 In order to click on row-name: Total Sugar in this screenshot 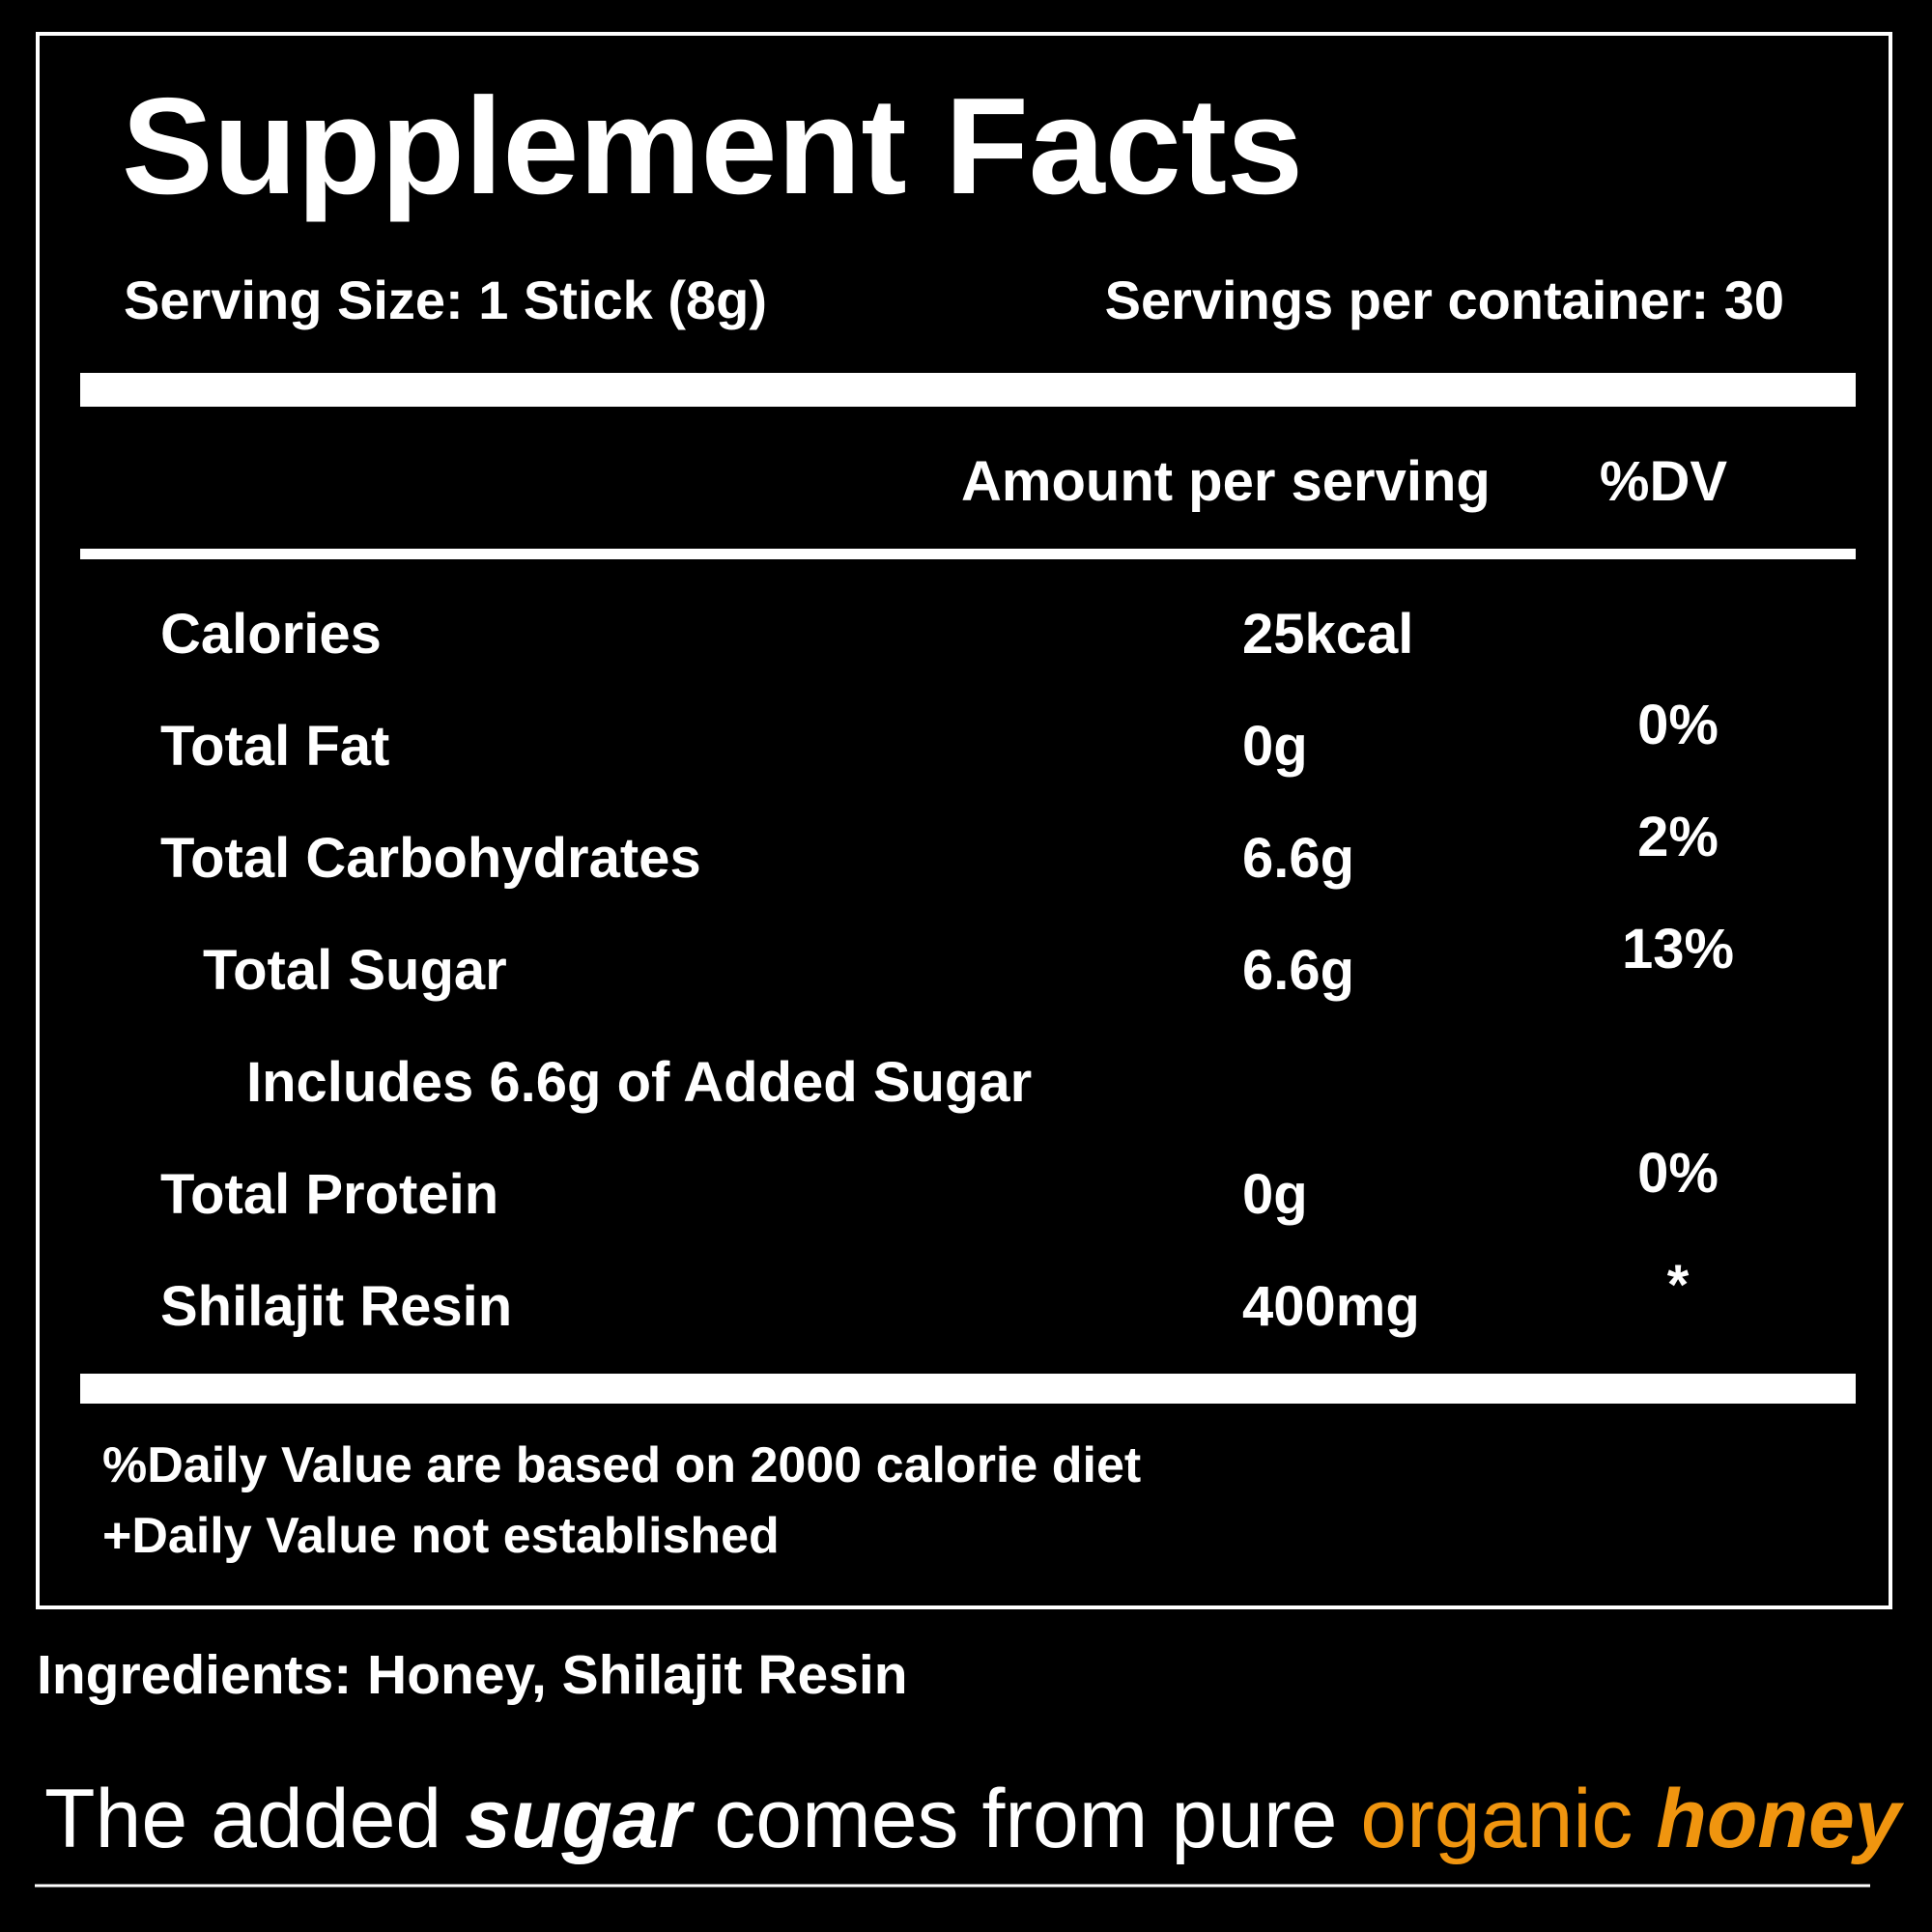, I will do `click(355, 970)`.